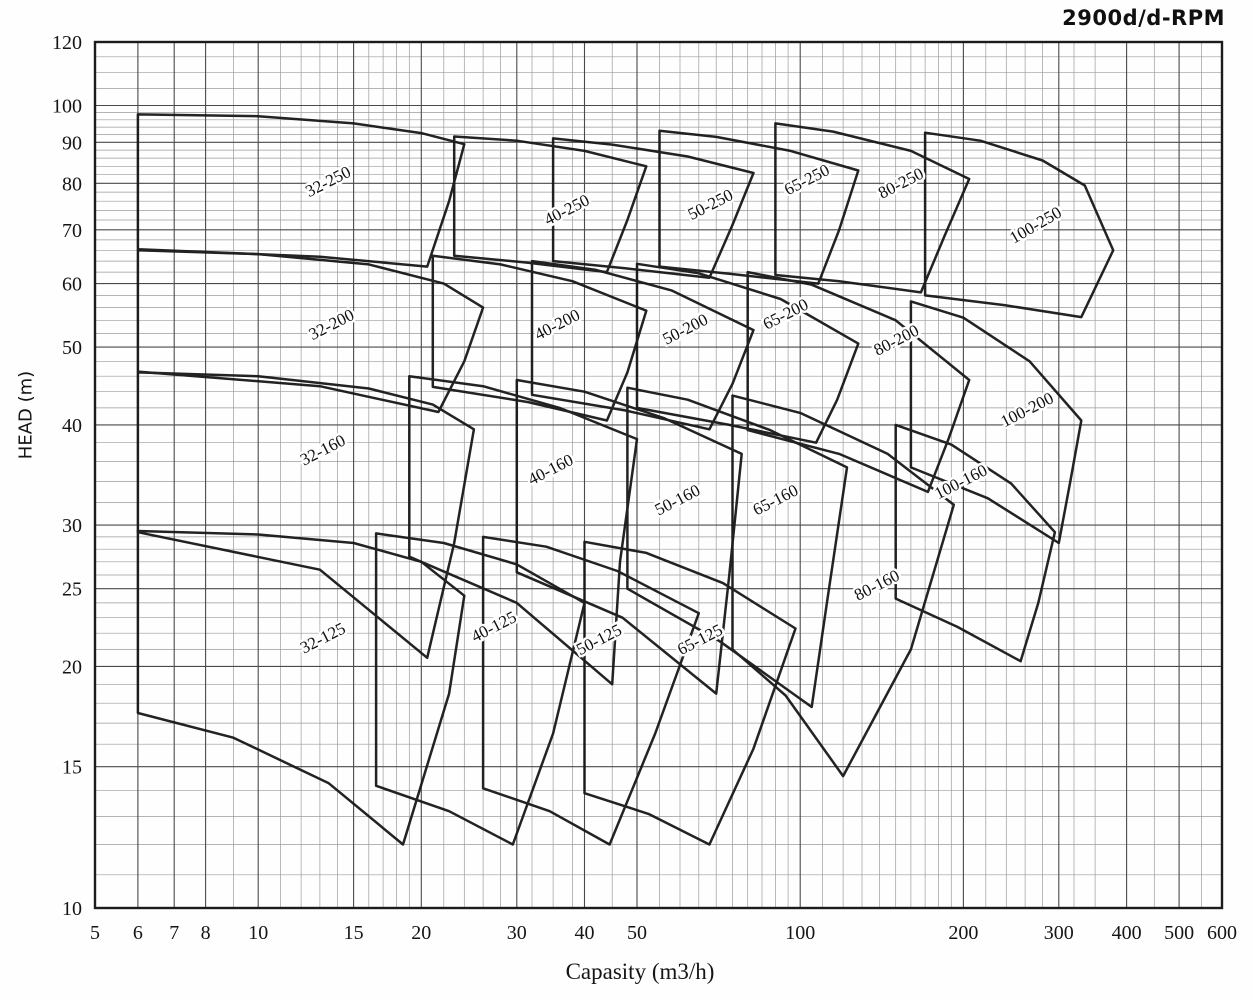  Describe the element at coordinates (72, 184) in the screenshot. I see `y-tick-label-80: 80` at that location.